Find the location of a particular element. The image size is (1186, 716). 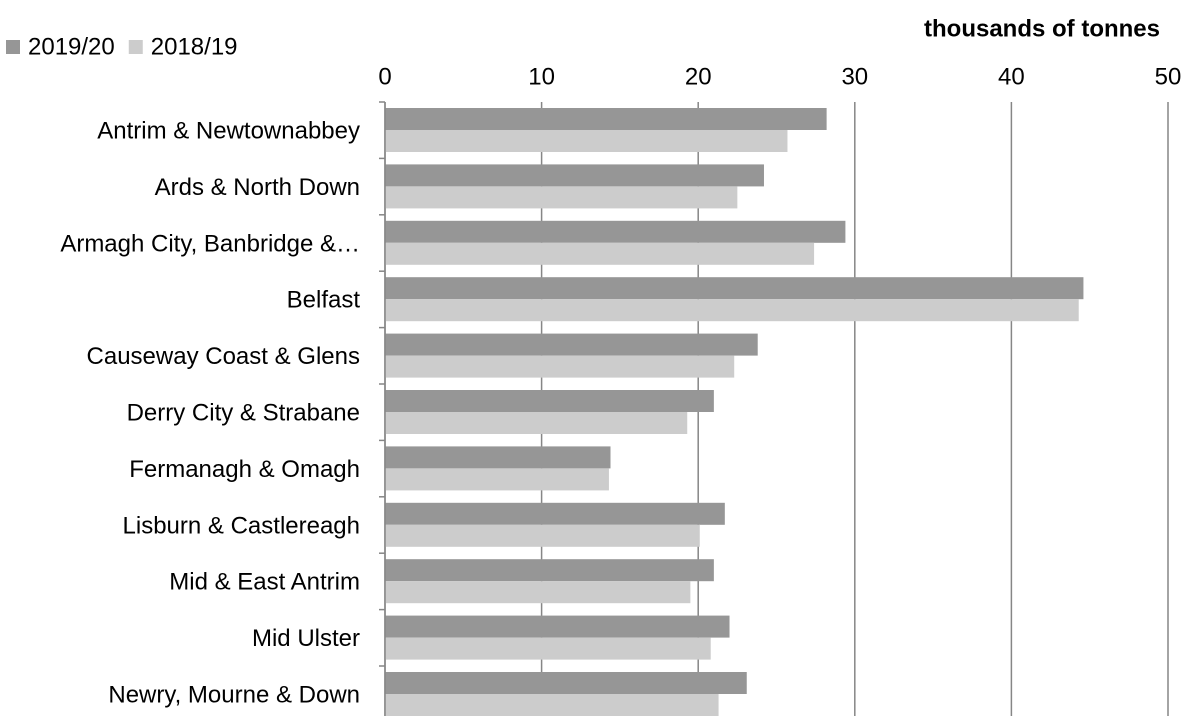

legend-label: 2018/19 is located at coordinates (194, 46).